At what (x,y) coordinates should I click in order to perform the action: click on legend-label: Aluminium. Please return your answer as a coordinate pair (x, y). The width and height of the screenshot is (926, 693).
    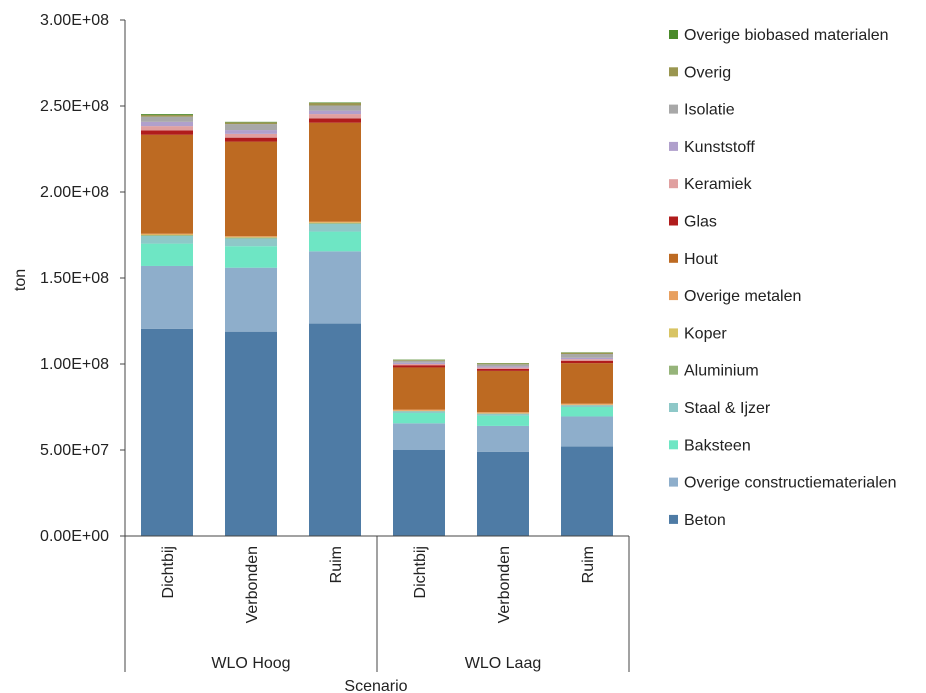
    Looking at the image, I should click on (721, 371).